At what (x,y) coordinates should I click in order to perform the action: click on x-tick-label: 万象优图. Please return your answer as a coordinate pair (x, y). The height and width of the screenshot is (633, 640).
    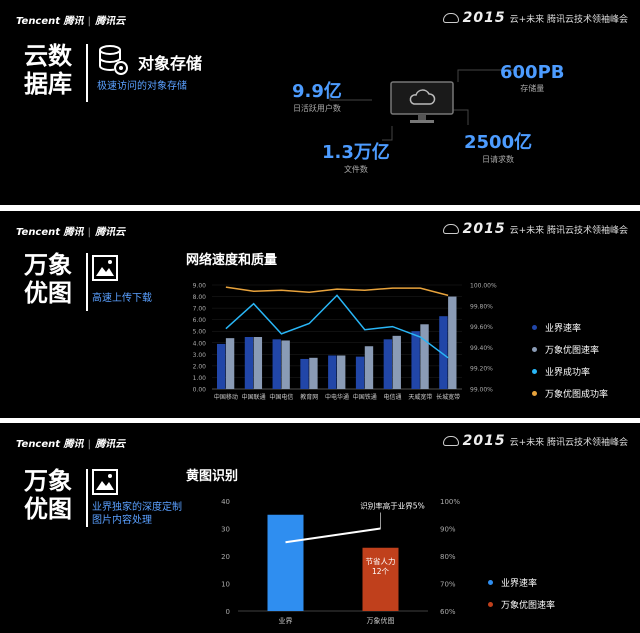
    Looking at the image, I should click on (381, 620).